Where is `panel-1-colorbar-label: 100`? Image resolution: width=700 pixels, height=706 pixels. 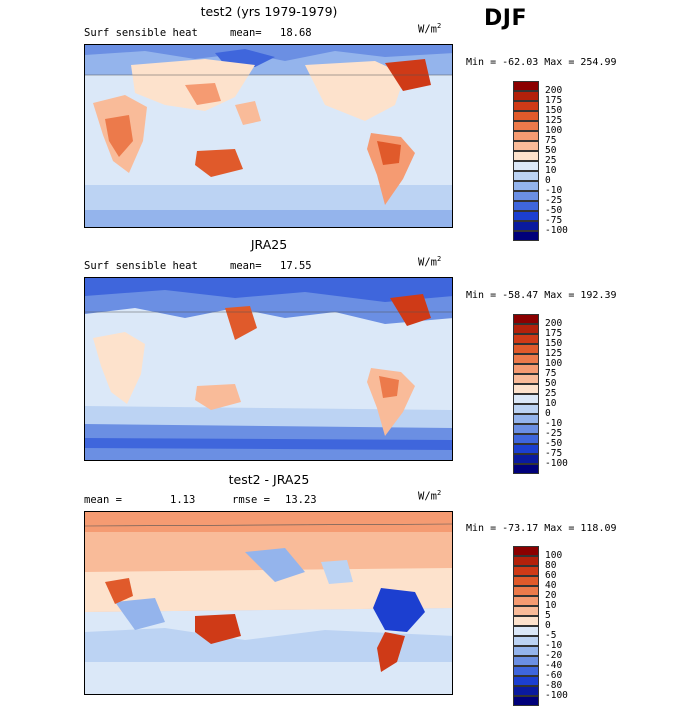 panel-1-colorbar-label: 100 is located at coordinates (554, 130).